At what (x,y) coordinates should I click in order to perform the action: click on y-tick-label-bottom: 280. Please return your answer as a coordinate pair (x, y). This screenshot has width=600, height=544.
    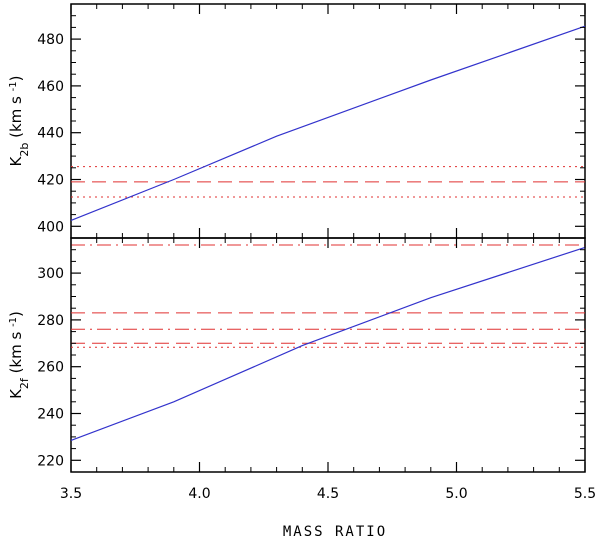
    Looking at the image, I should click on (50, 321).